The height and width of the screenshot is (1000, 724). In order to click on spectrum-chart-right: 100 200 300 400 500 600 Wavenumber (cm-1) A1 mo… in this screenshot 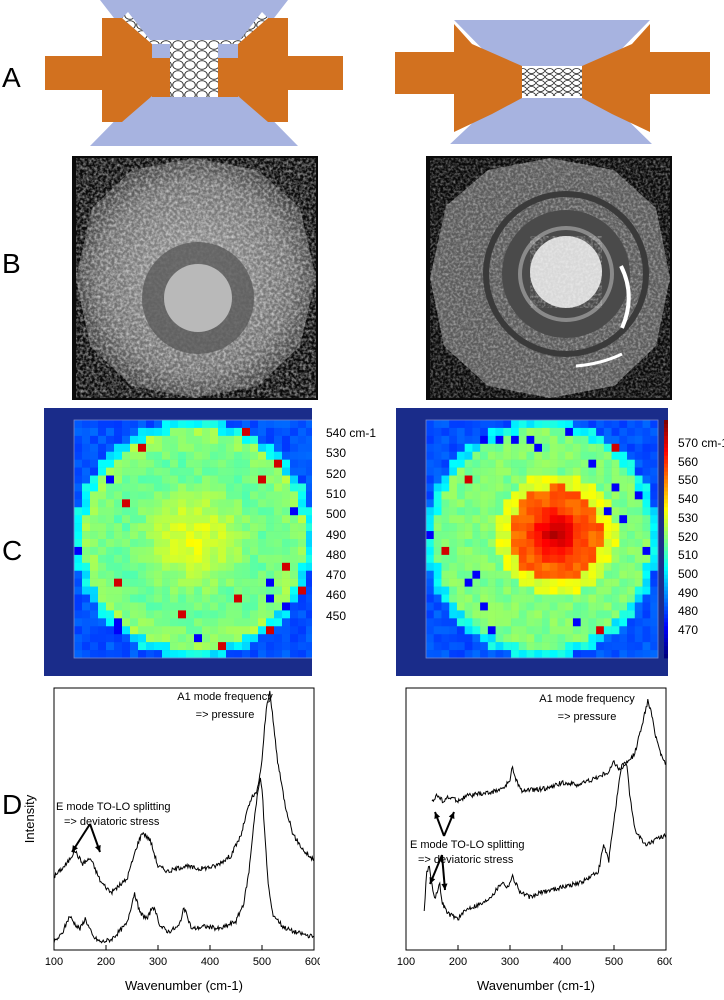, I will do `click(534, 840)`.